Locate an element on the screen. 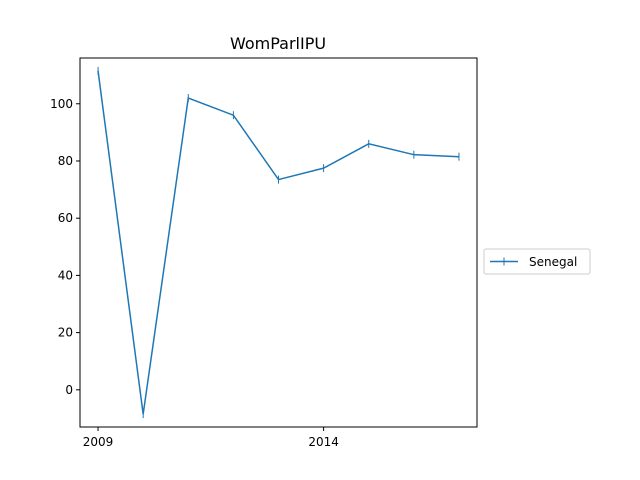 Image resolution: width=640 pixels, height=480 pixels. legend: Senegal is located at coordinates (537, 261).